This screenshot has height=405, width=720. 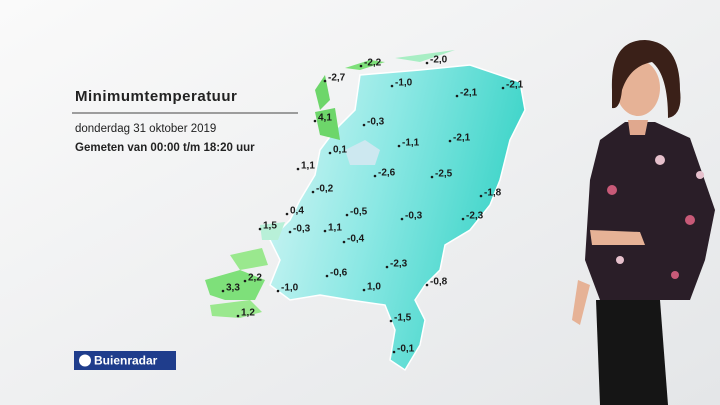 I want to click on station-reading: -2,0, so click(x=439, y=60).